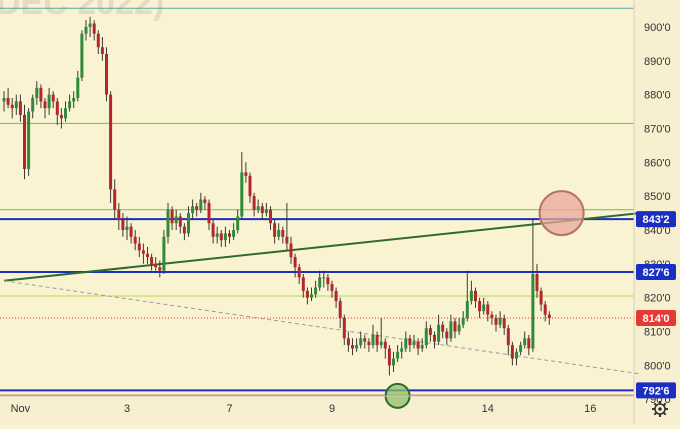 The height and width of the screenshot is (429, 680). I want to click on x-tick-label: 16, so click(590, 409).